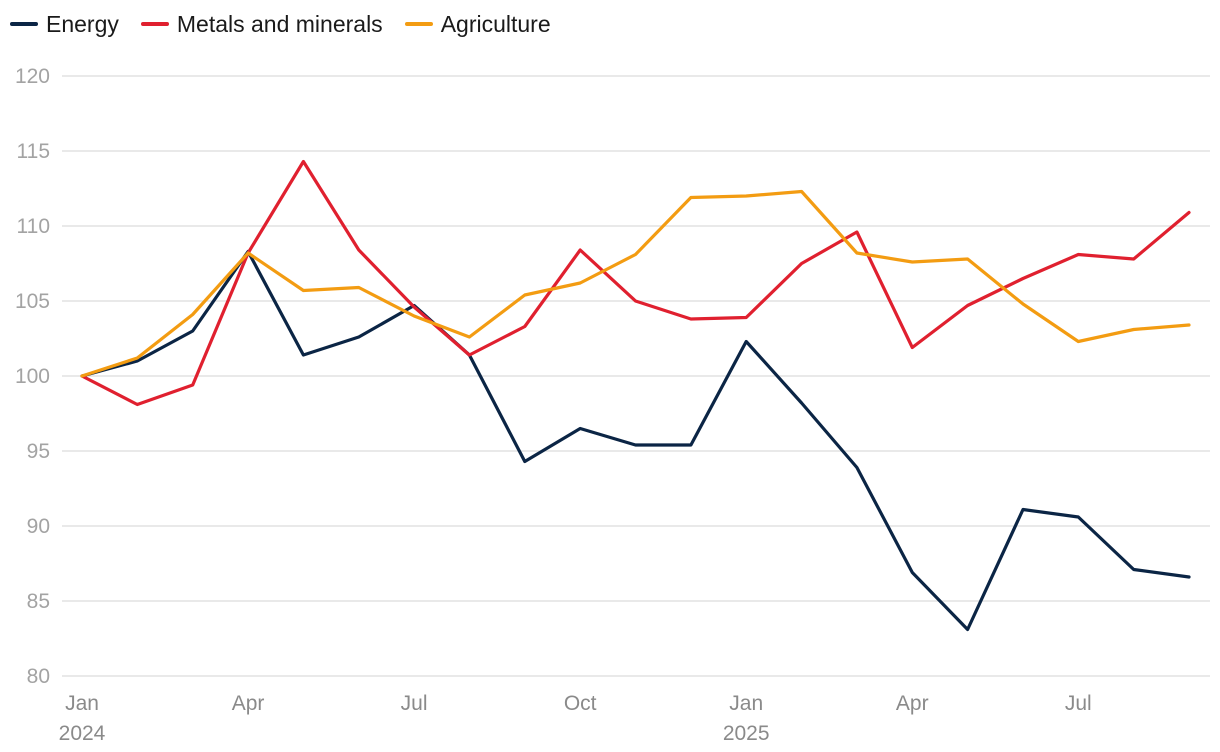  I want to click on y-tick-label: 80, so click(38, 676).